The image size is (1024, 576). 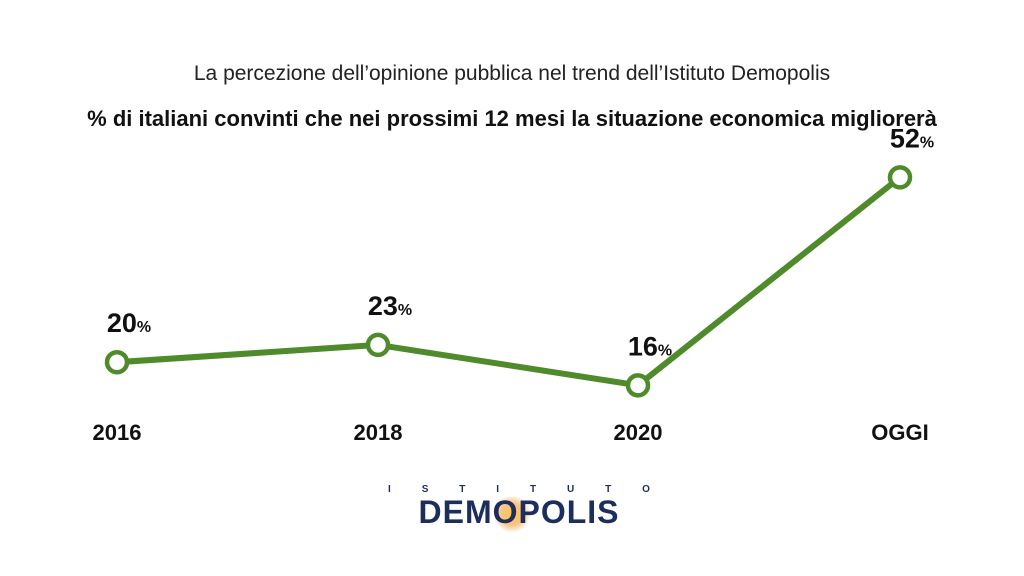 I want to click on logo-letter: U, so click(x=570, y=489).